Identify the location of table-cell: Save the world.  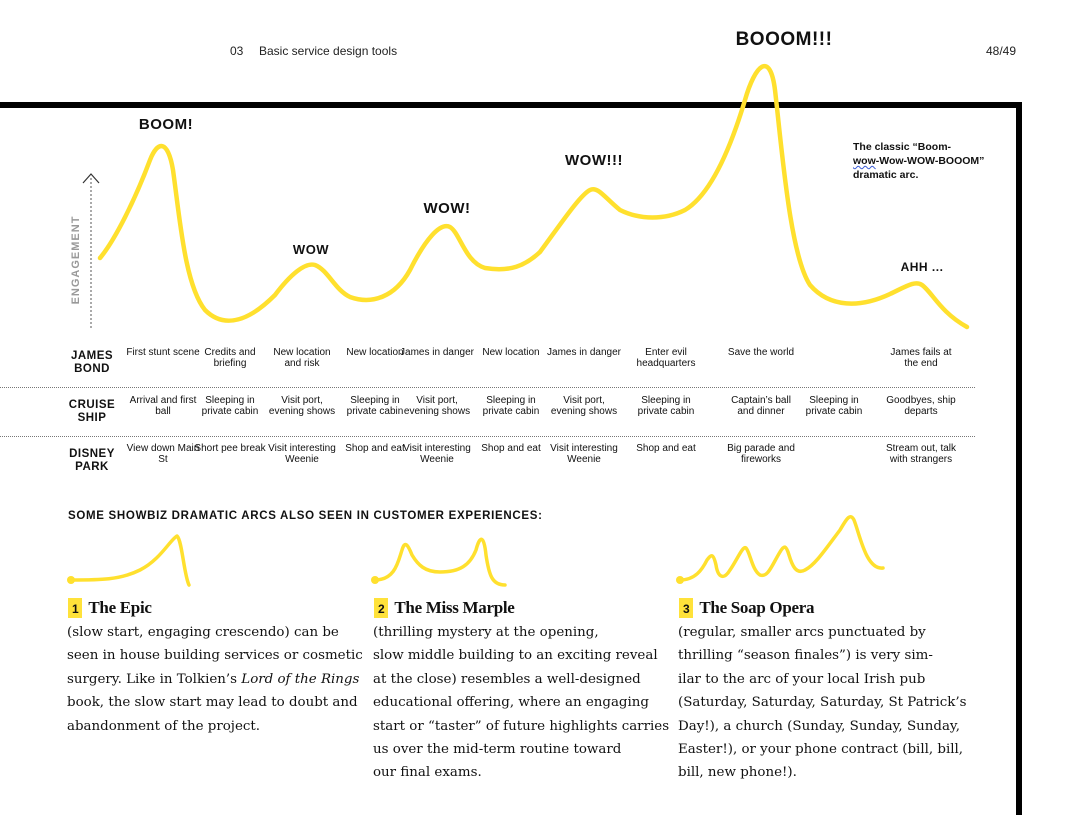
(761, 352).